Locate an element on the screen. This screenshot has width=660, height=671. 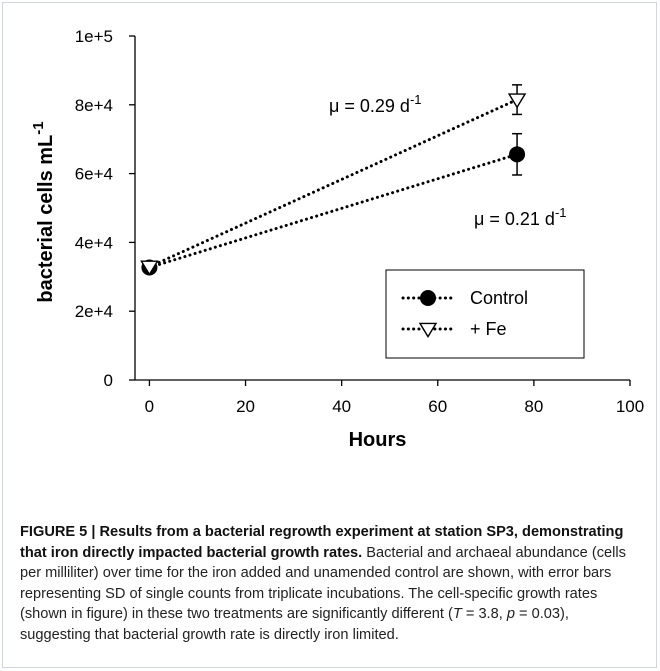
rate-label-fe-superscript: -1 is located at coordinates (416, 99).